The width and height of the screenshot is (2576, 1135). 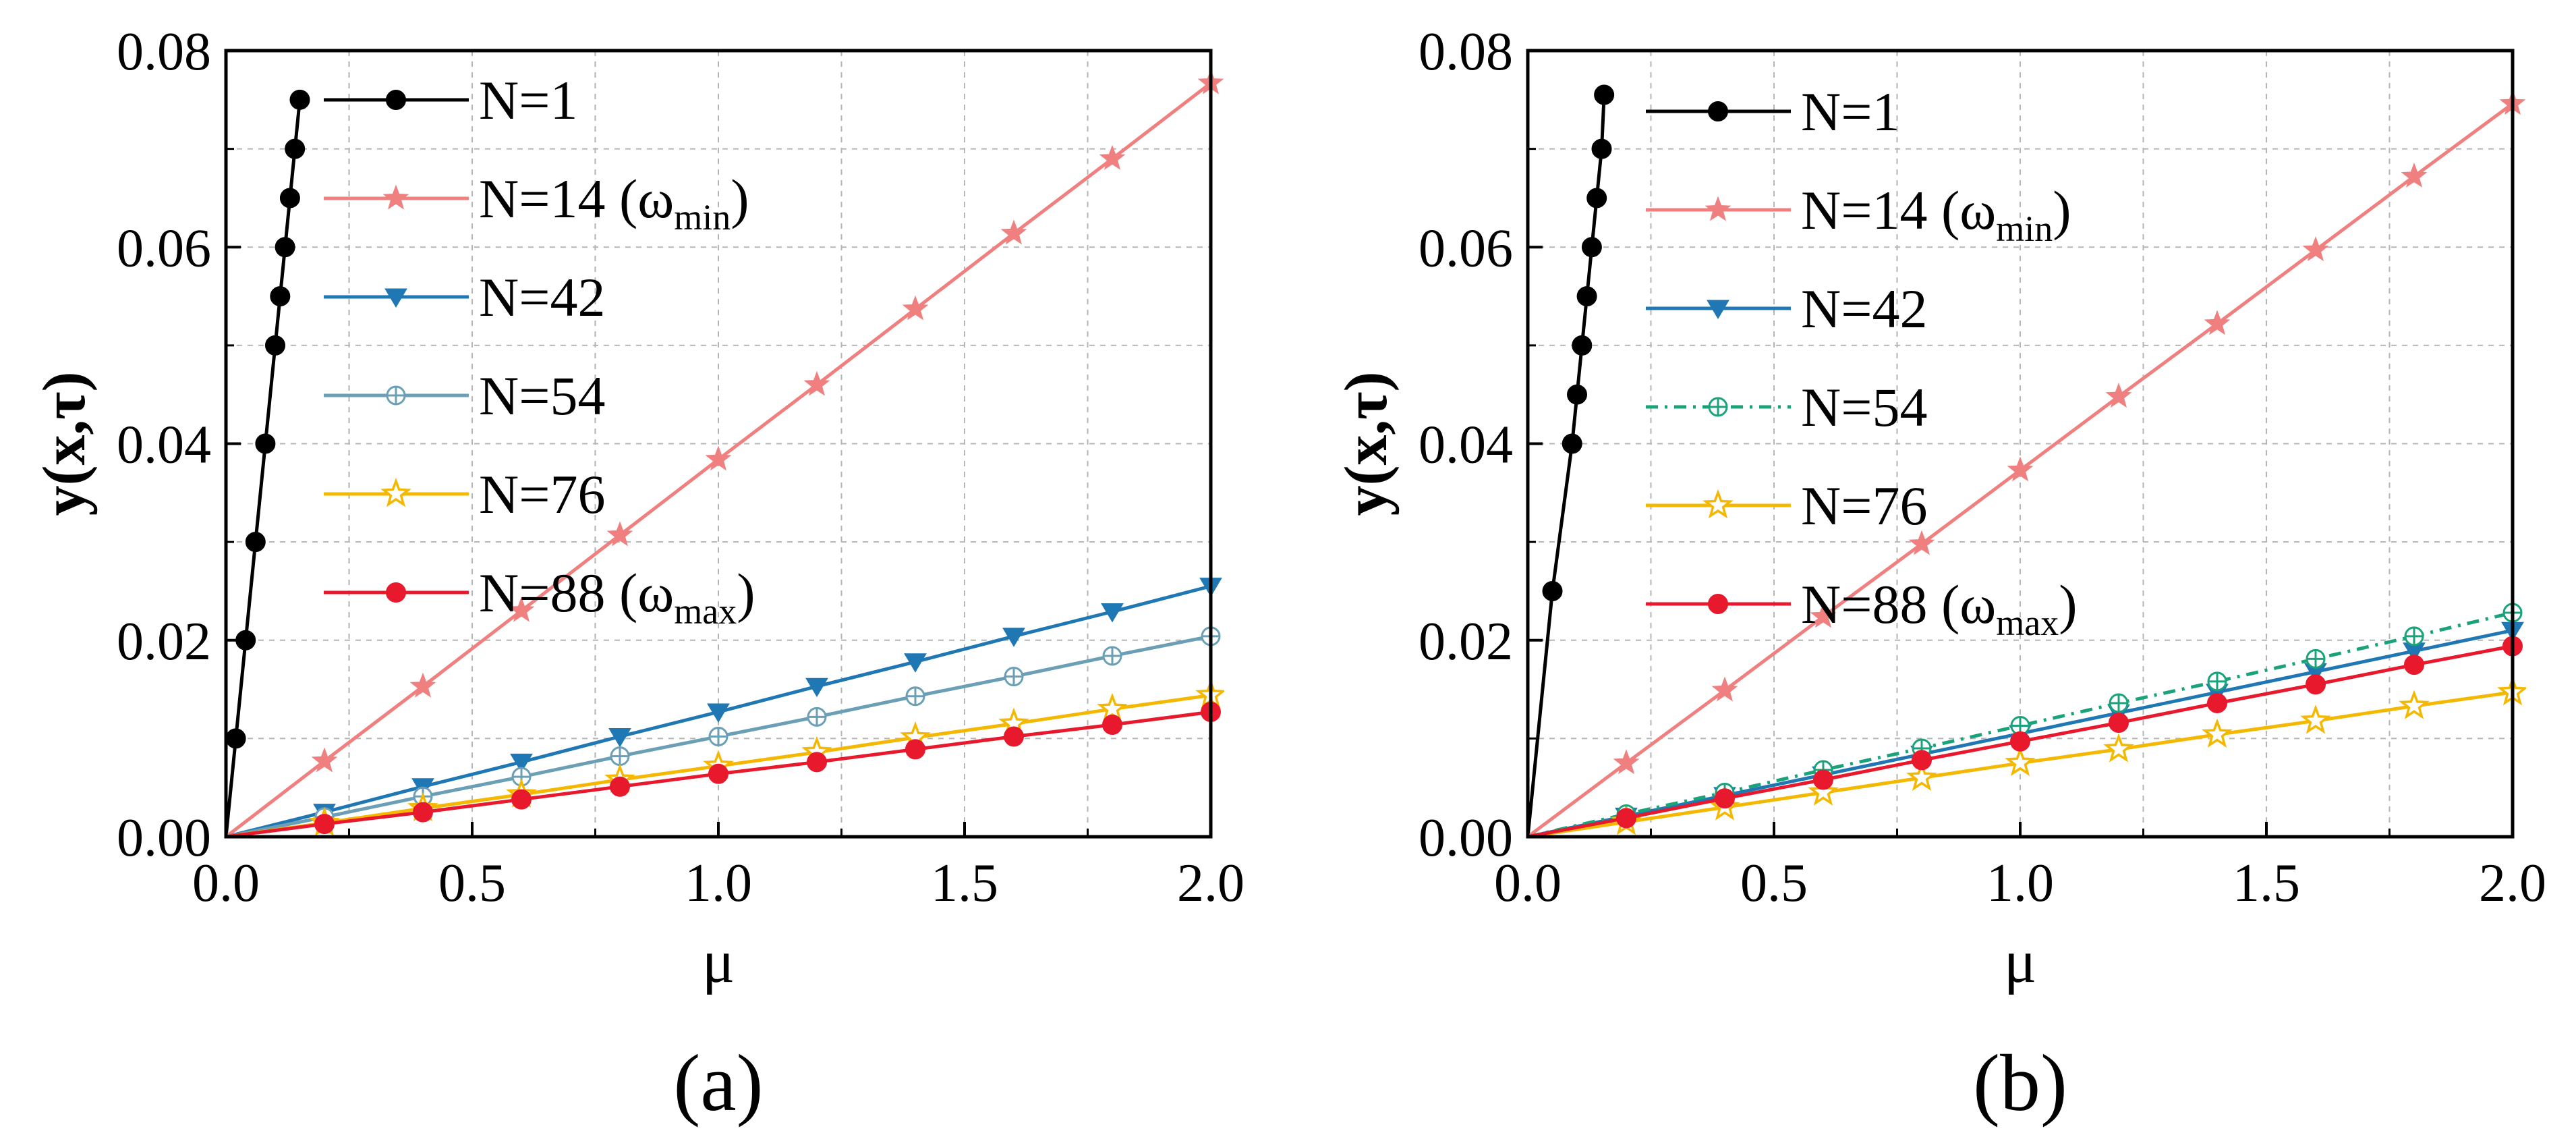 I want to click on legend: N=1 N=14 (ωmin) N=42 N=54 N=76 N=88 (ωmax), so click(x=539, y=351).